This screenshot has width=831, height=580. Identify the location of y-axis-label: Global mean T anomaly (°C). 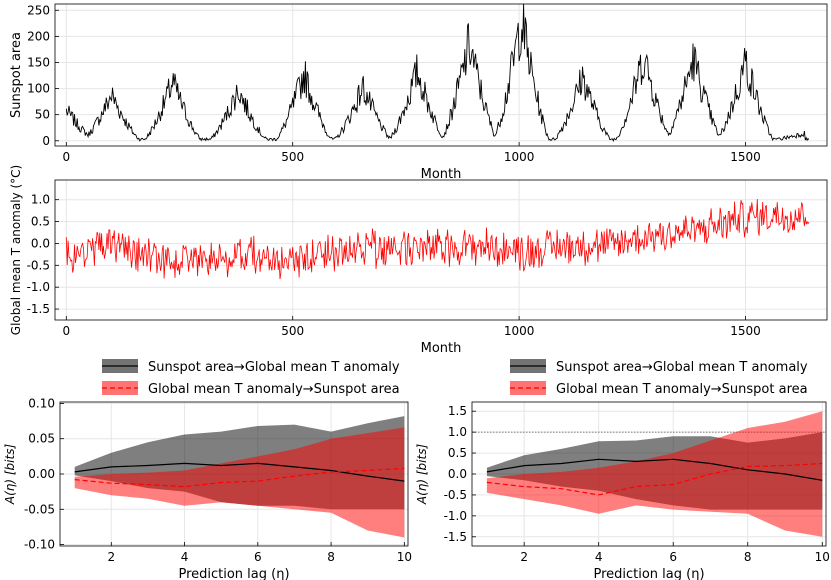
(16, 250).